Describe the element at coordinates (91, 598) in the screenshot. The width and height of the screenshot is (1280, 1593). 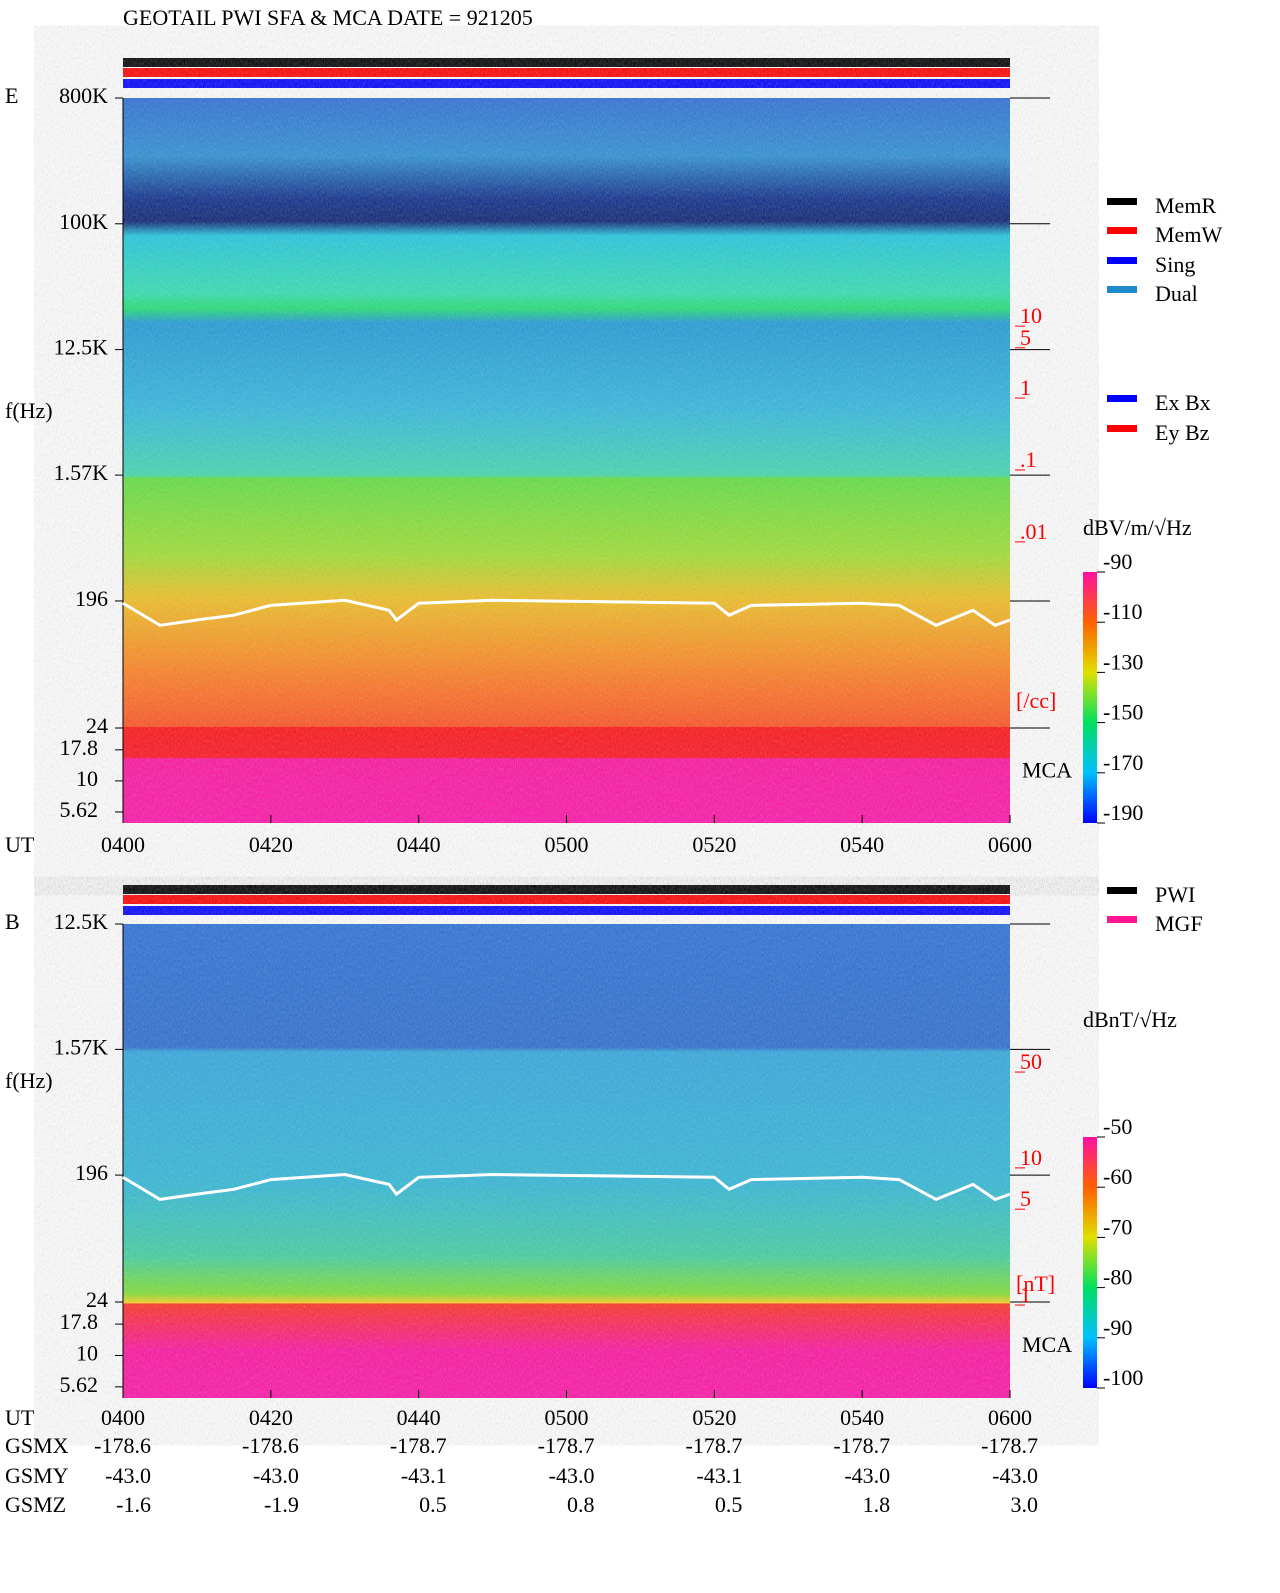
I see `y-tick-label: 196` at that location.